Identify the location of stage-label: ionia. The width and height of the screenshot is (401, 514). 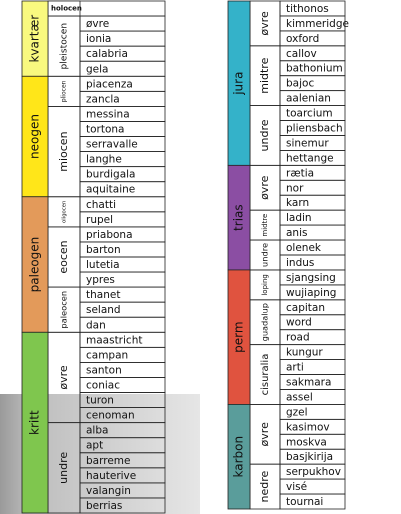
(98, 39).